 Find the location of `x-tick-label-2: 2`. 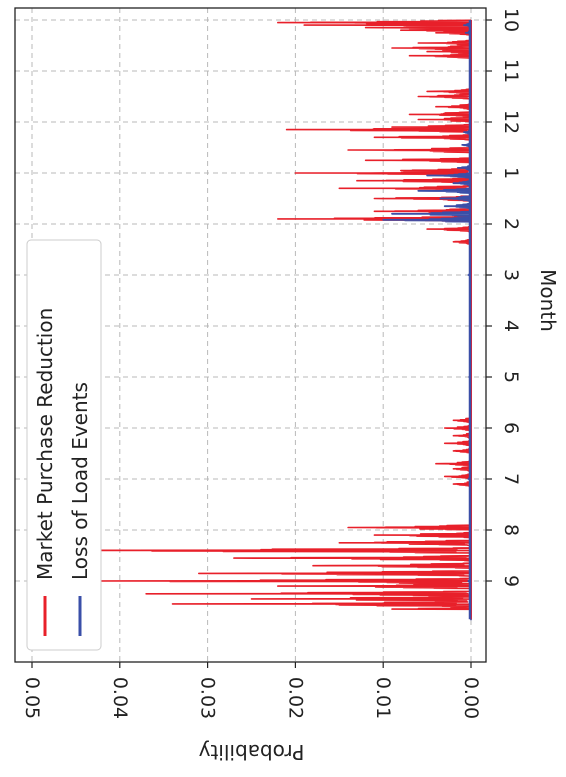

x-tick-label-2: 2 is located at coordinates (511, 224).